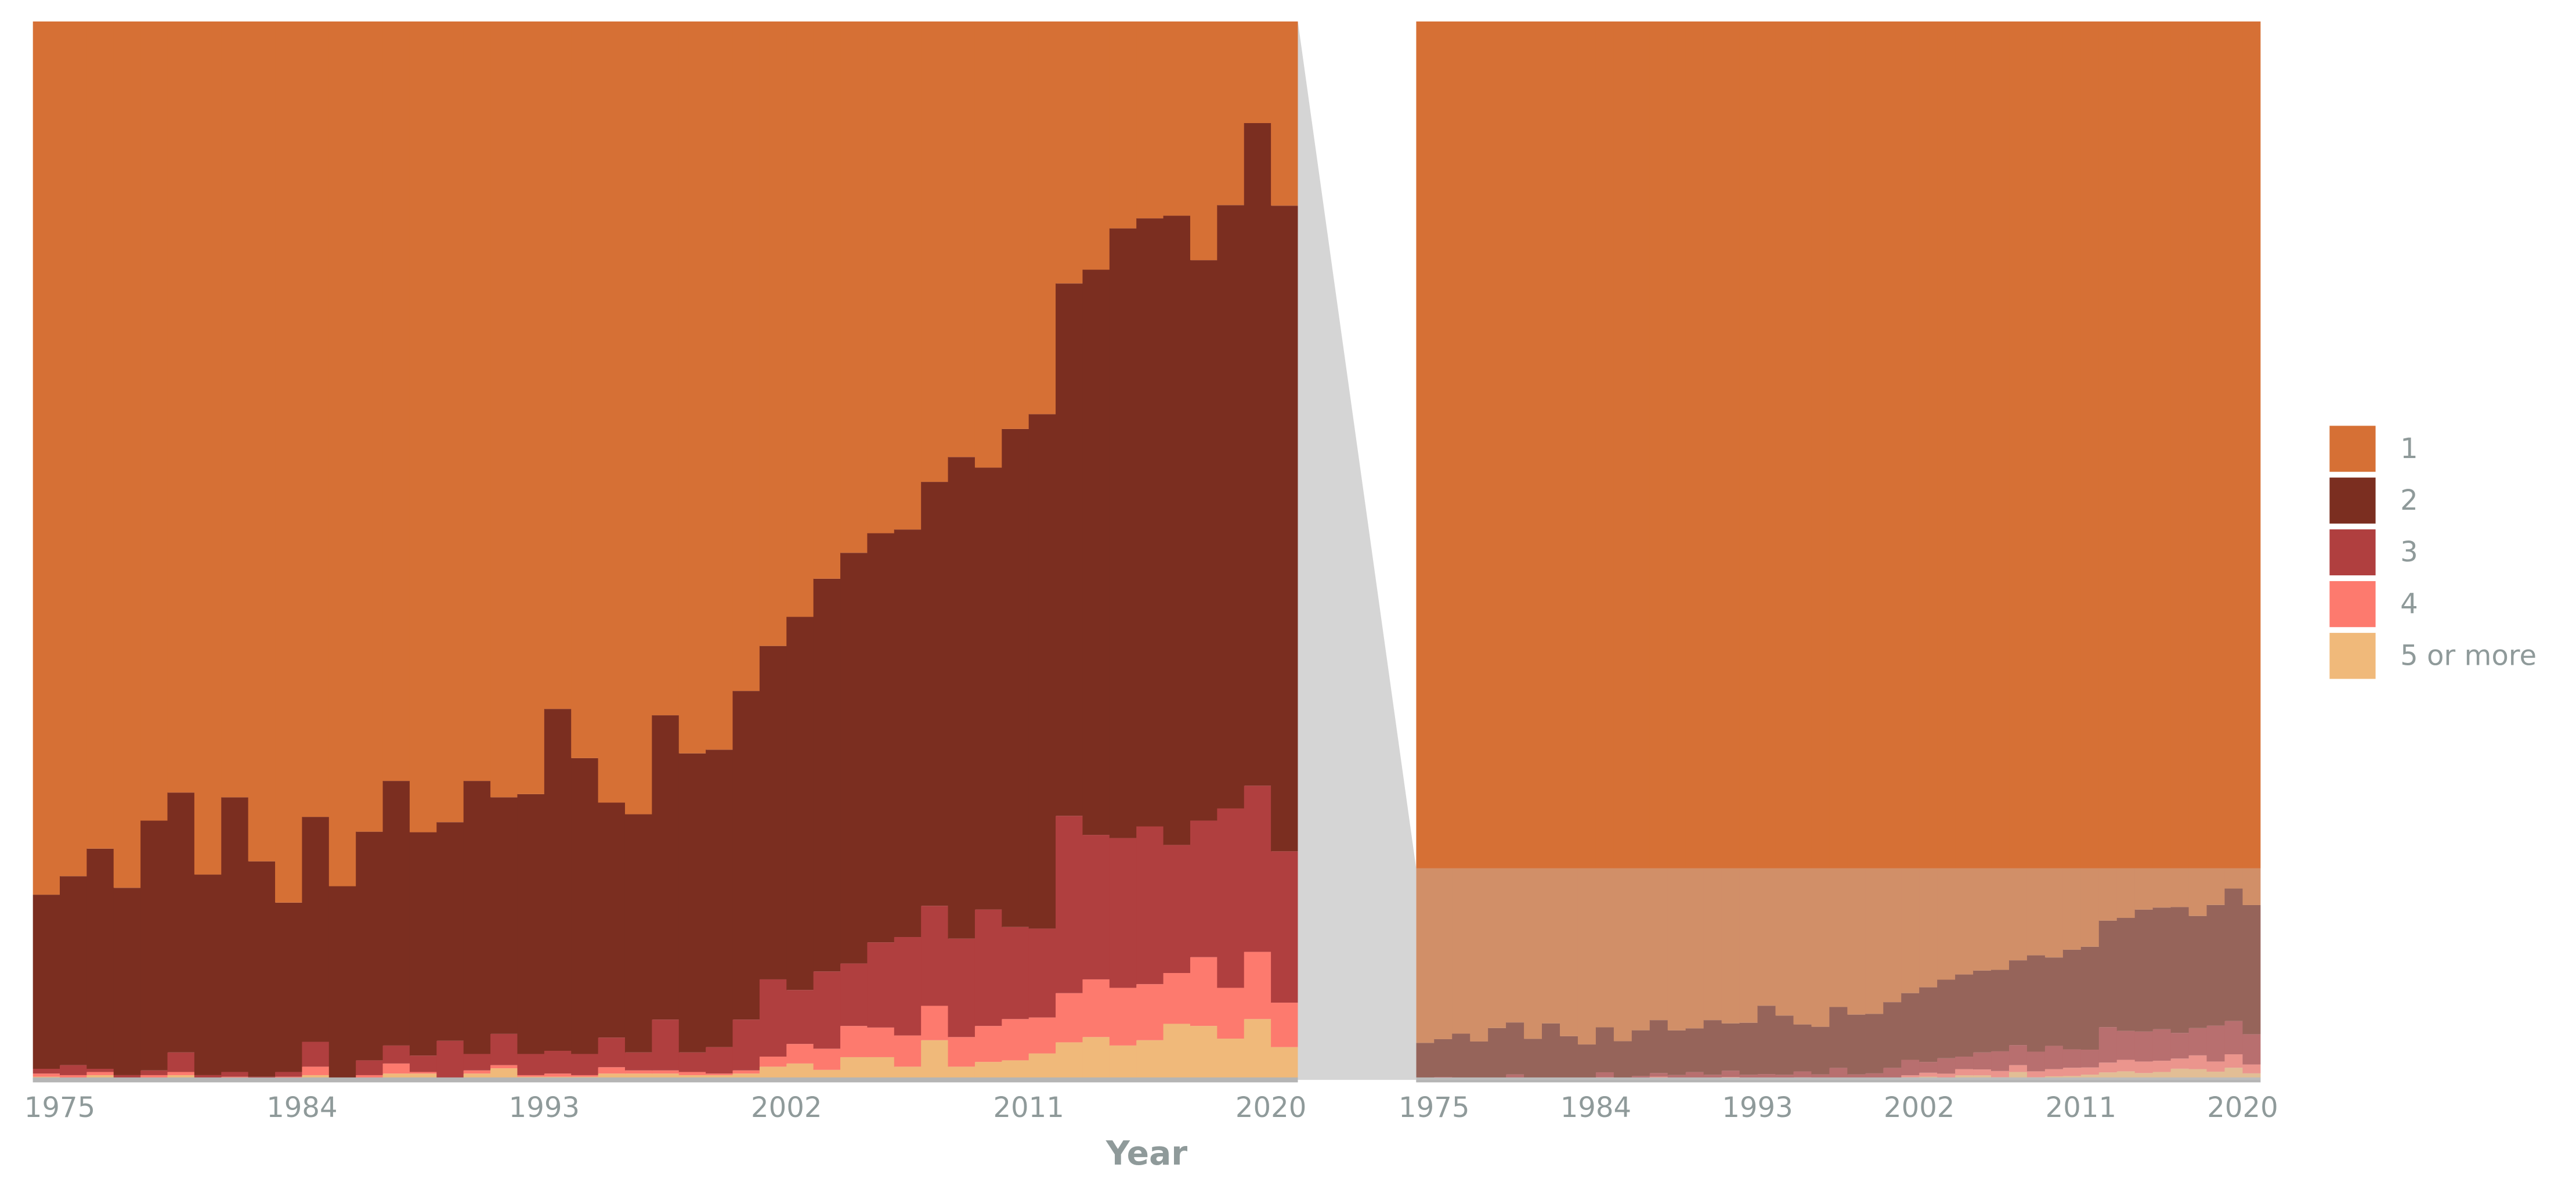  What do you see at coordinates (1028, 1107) in the screenshot?
I see `x-tick-label: 2011` at bounding box center [1028, 1107].